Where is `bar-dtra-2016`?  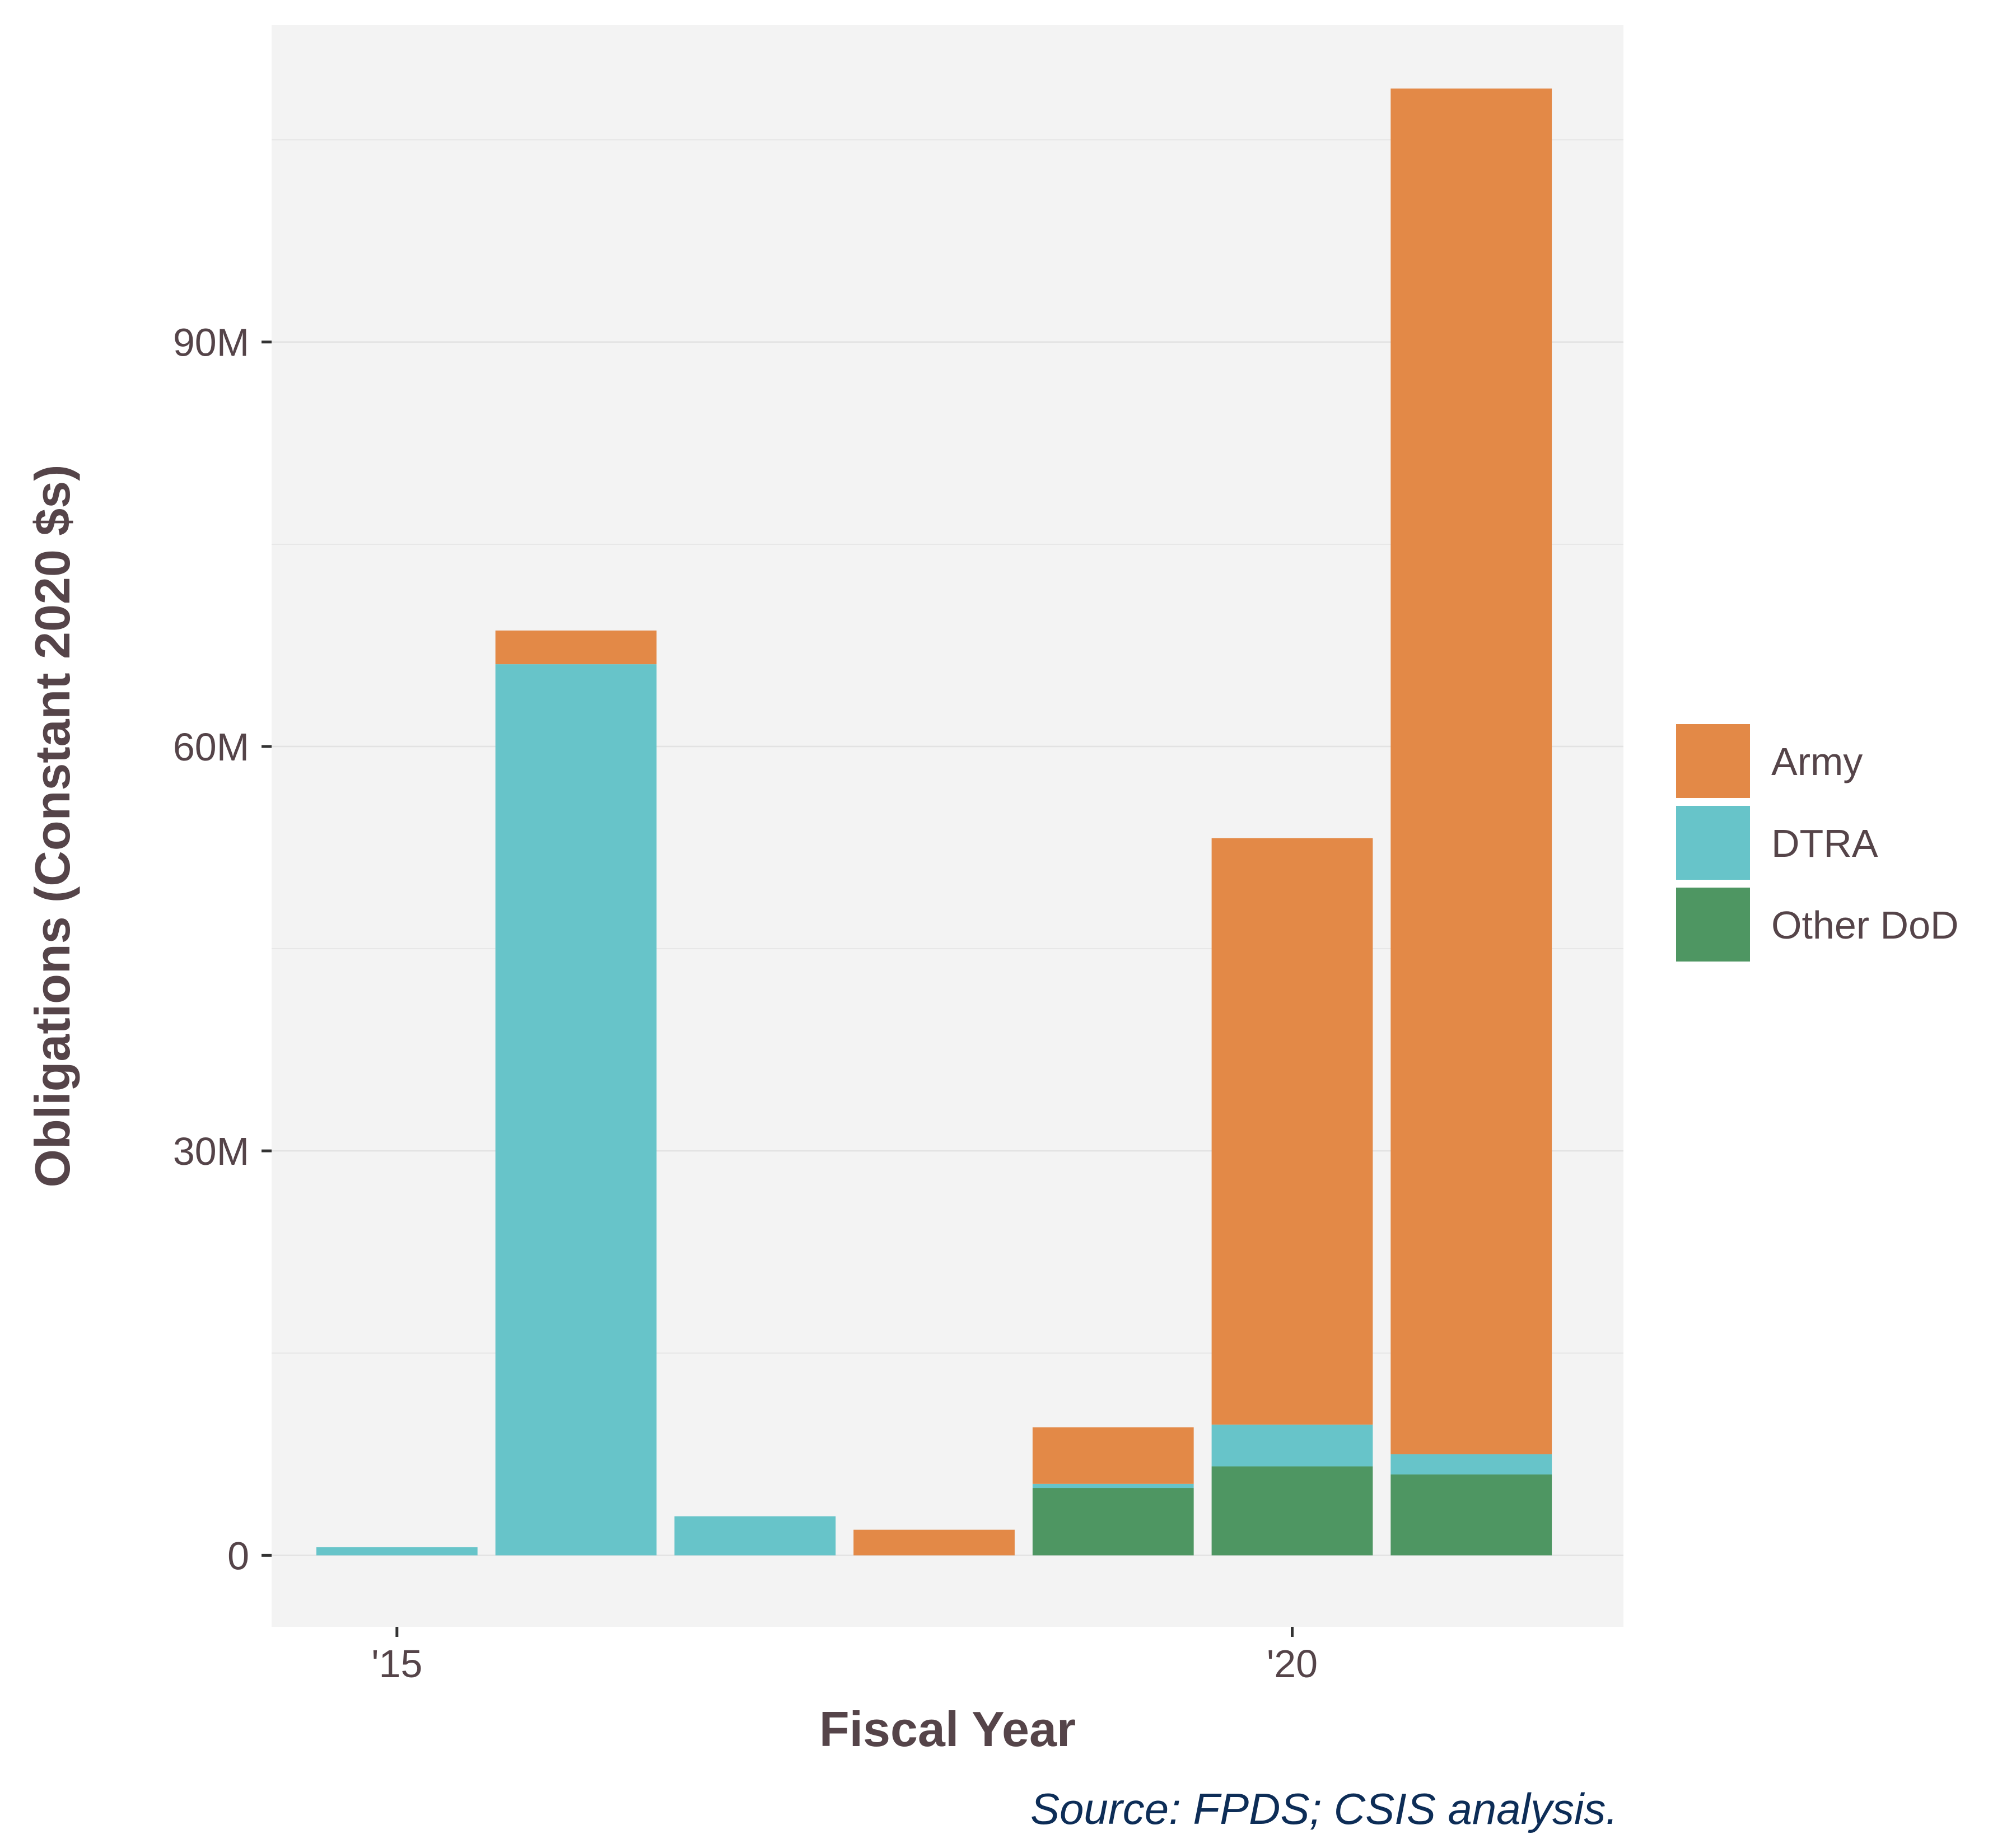 bar-dtra-2016 is located at coordinates (576, 1110).